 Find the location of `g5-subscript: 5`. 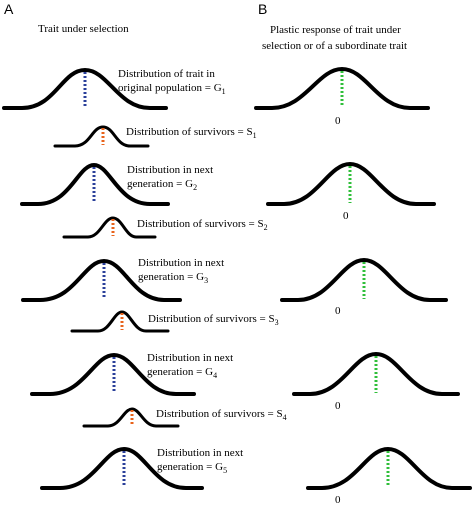

g5-subscript: 5 is located at coordinates (225, 470).